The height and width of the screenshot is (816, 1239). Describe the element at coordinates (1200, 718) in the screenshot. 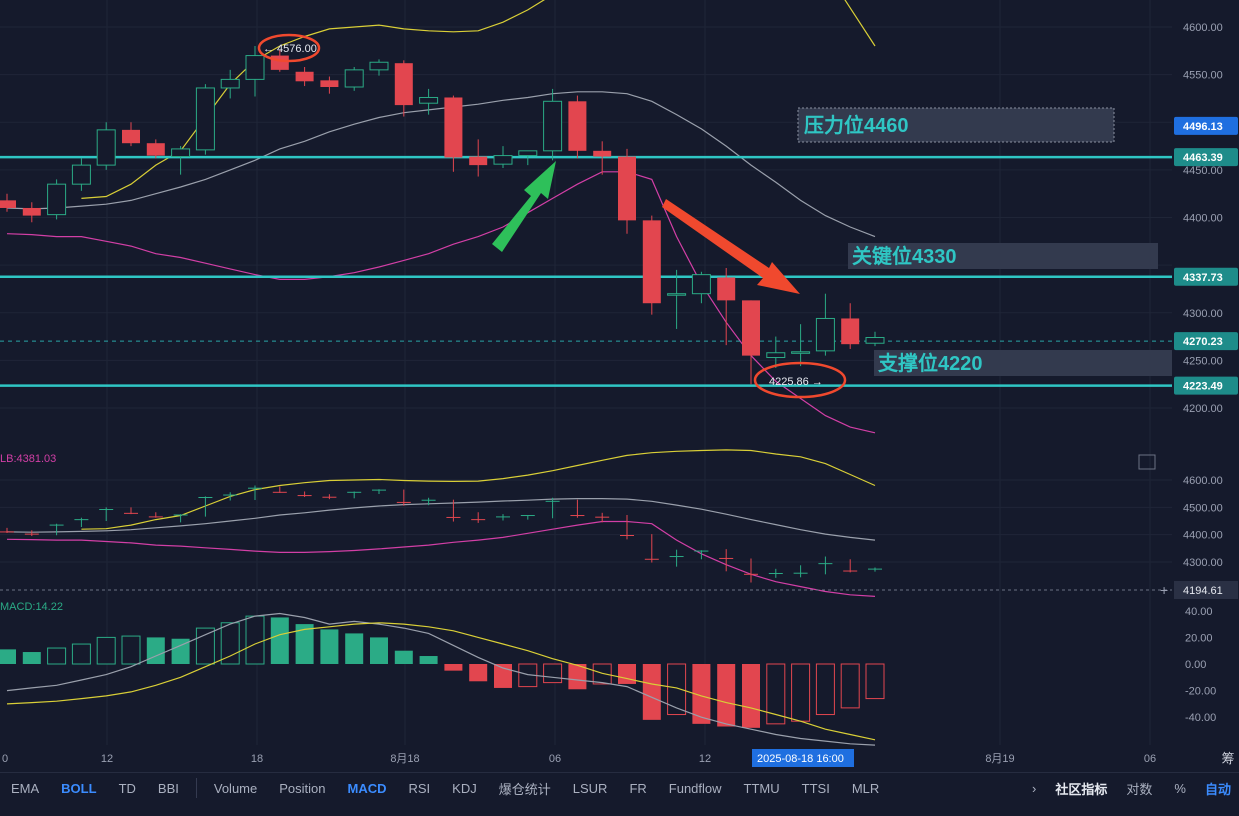

I see `y-axis-tick: -40.00` at that location.